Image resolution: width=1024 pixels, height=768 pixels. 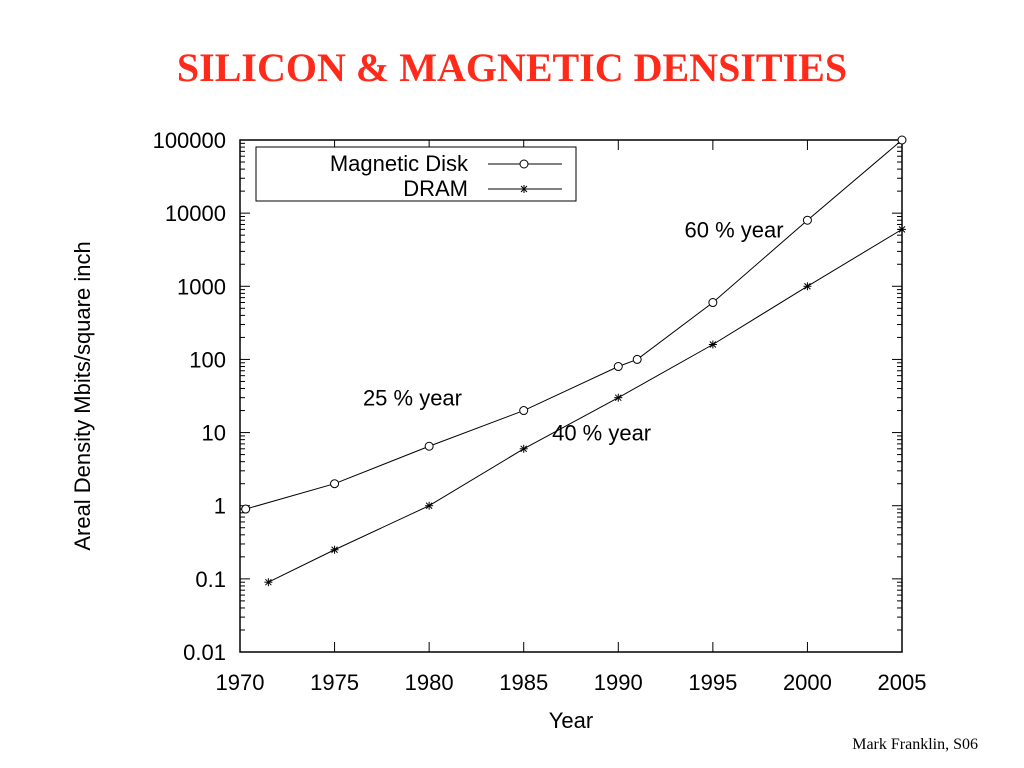 What do you see at coordinates (601, 433) in the screenshot?
I see `rate-annotation: 40 % year` at bounding box center [601, 433].